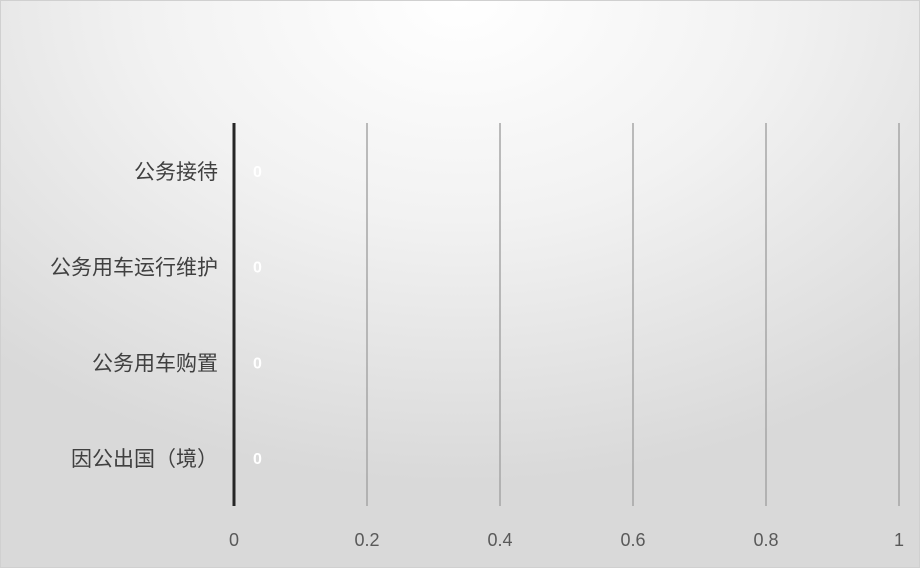 This screenshot has width=920, height=569. What do you see at coordinates (176, 172) in the screenshot?
I see `category-label: 公务接待` at bounding box center [176, 172].